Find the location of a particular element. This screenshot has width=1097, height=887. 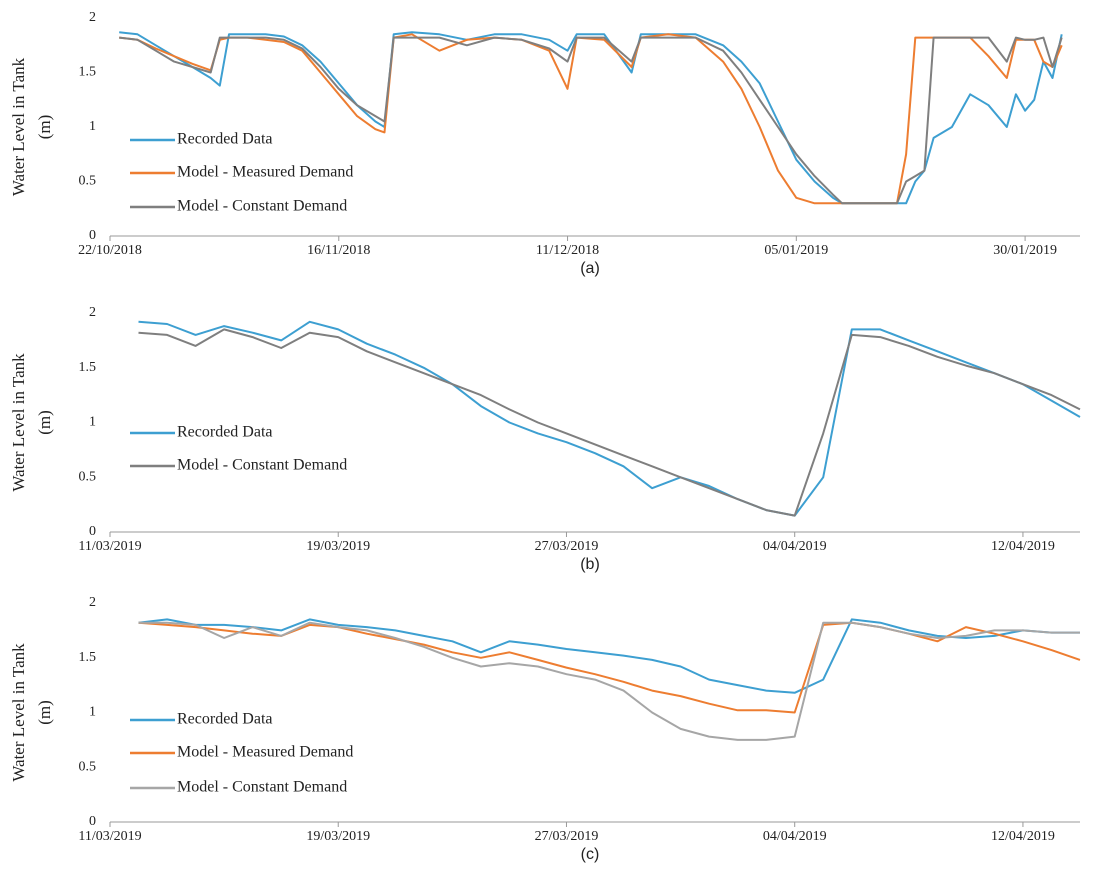

x-tick-label: 30/01/2019 is located at coordinates (1025, 250).